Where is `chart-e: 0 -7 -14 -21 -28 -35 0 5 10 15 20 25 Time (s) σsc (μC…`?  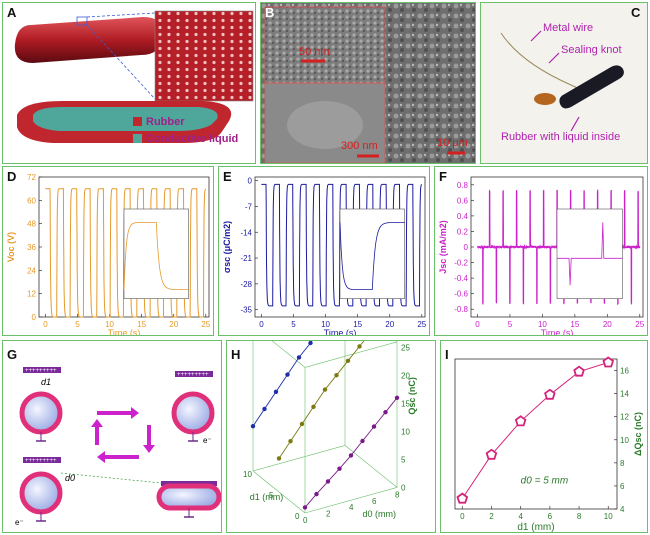 chart-e: 0 -7 -14 -21 -28 -35 0 5 10 15 20 25 Time (s) σsc (μC… is located at coordinates (324, 251).